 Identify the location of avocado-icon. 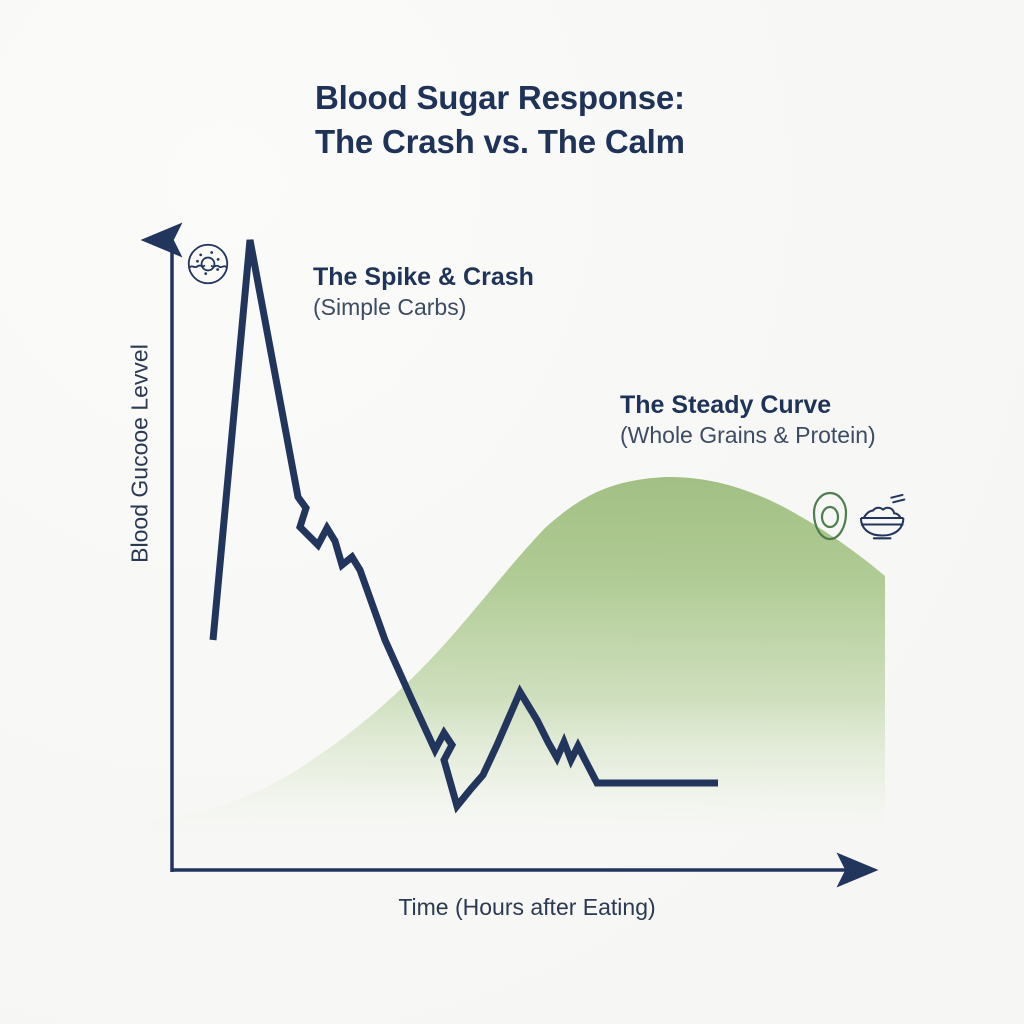
(830, 518).